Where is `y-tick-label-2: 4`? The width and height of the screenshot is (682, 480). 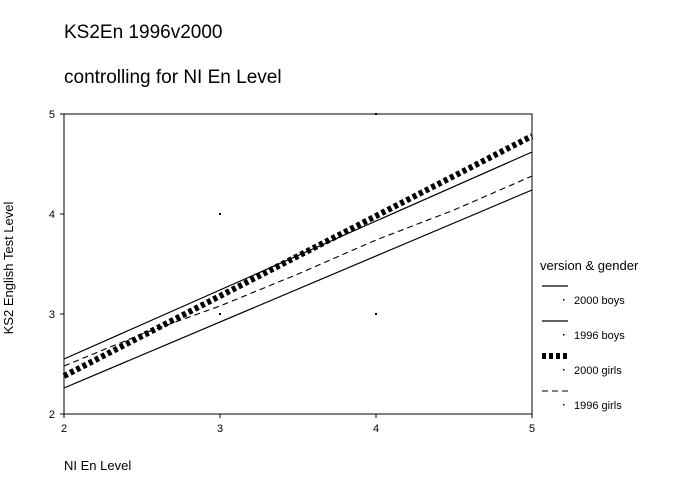
y-tick-label-2: 4 is located at coordinates (52, 215).